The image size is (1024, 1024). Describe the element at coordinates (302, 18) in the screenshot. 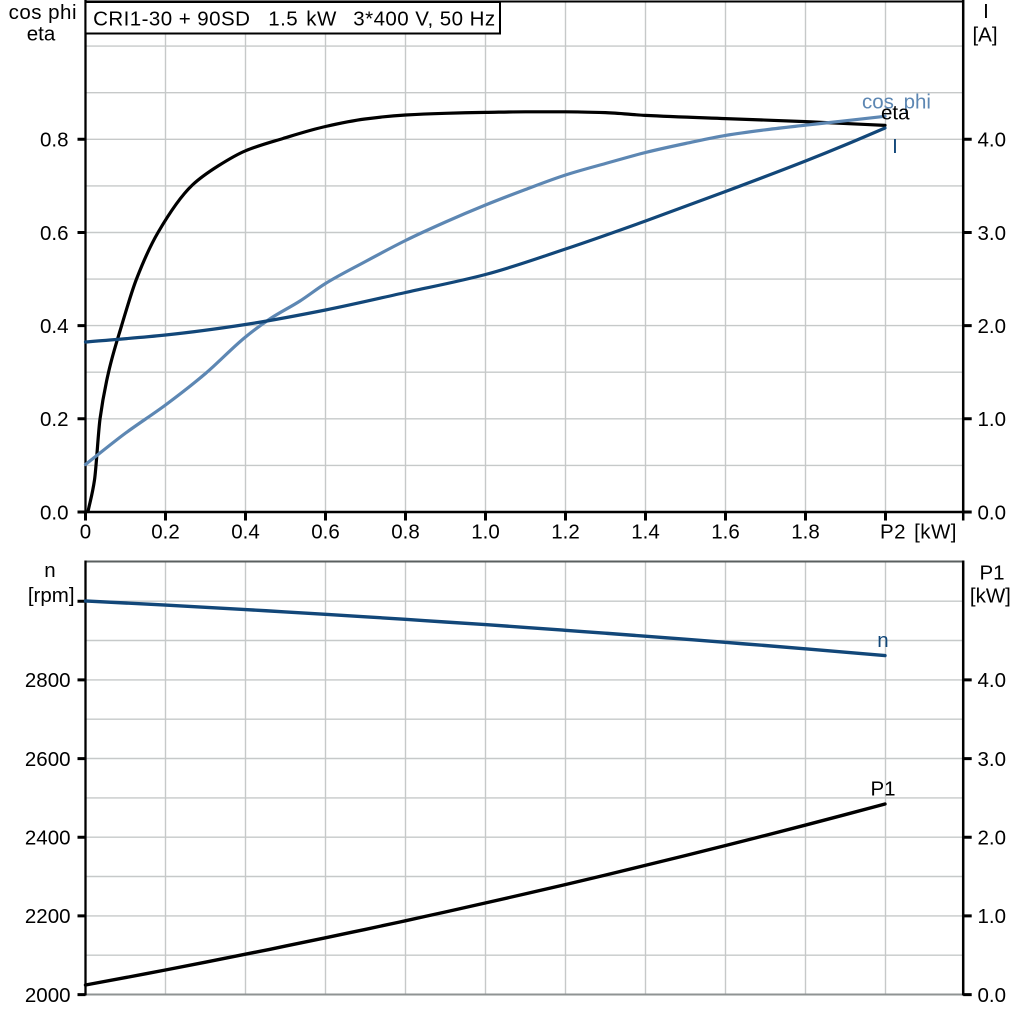

I see `svg-text: 1.5 kW` at that location.